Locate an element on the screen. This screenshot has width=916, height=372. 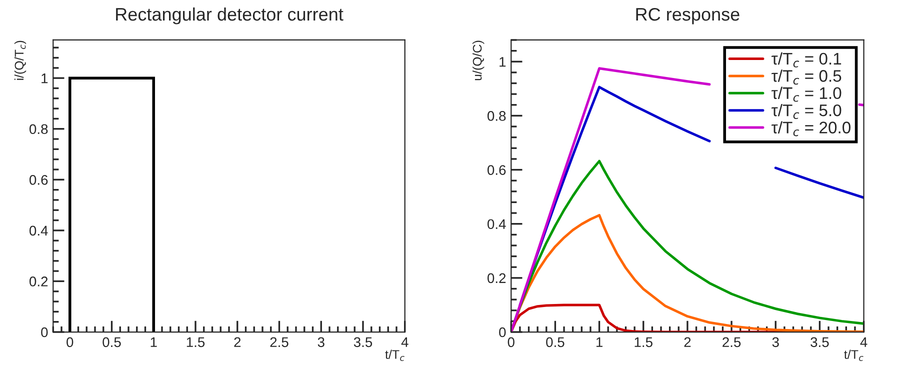
legend-label: τ/T$_{c}$ = 1.0 is located at coordinates (807, 94).